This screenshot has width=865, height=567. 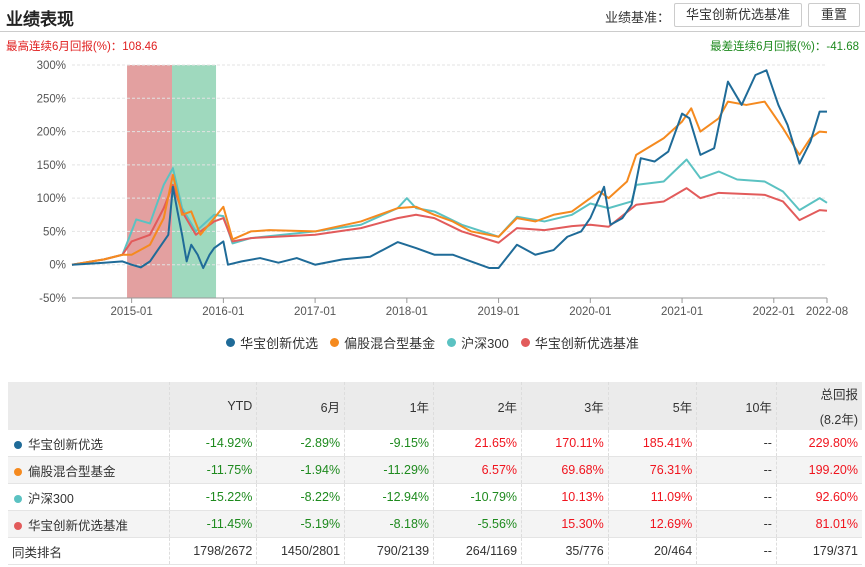 I want to click on return-cell: -11.45%, so click(x=213, y=524).